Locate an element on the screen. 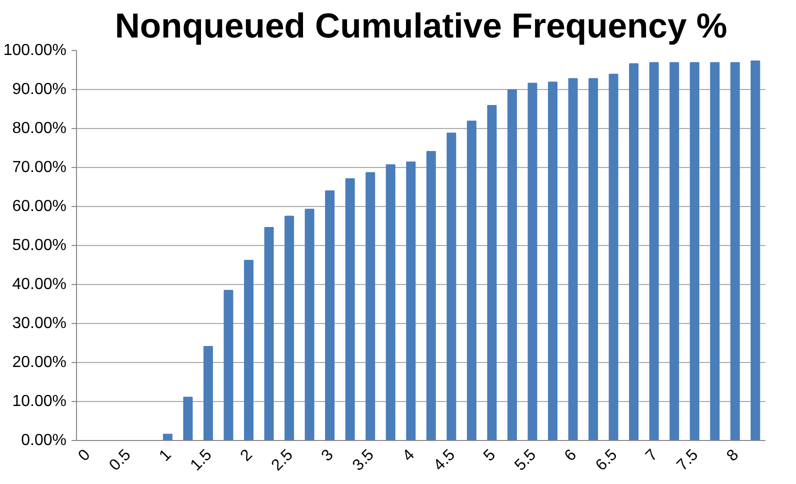 The width and height of the screenshot is (796, 484). y-tick-label: 80.00% is located at coordinates (39, 128).